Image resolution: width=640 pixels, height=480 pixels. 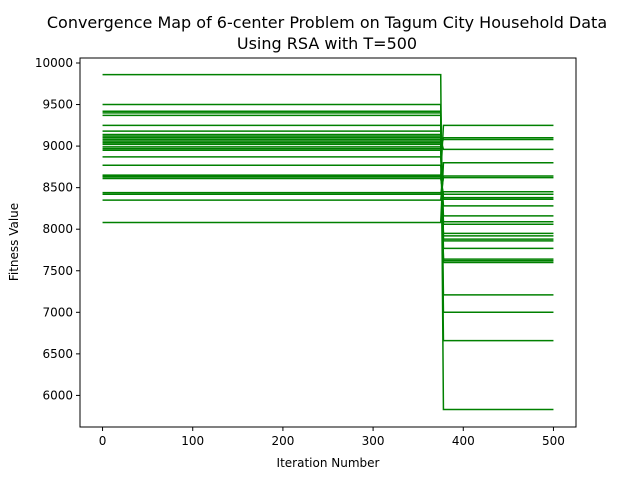 What do you see at coordinates (328, 463) in the screenshot?
I see `x-axis-label: Iteration Number` at bounding box center [328, 463].